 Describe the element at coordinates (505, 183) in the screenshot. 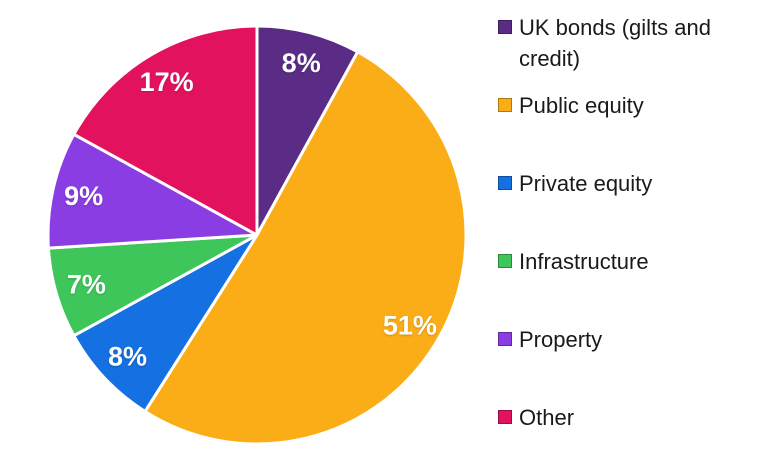

I see `legend-swatch-private-equity` at that location.